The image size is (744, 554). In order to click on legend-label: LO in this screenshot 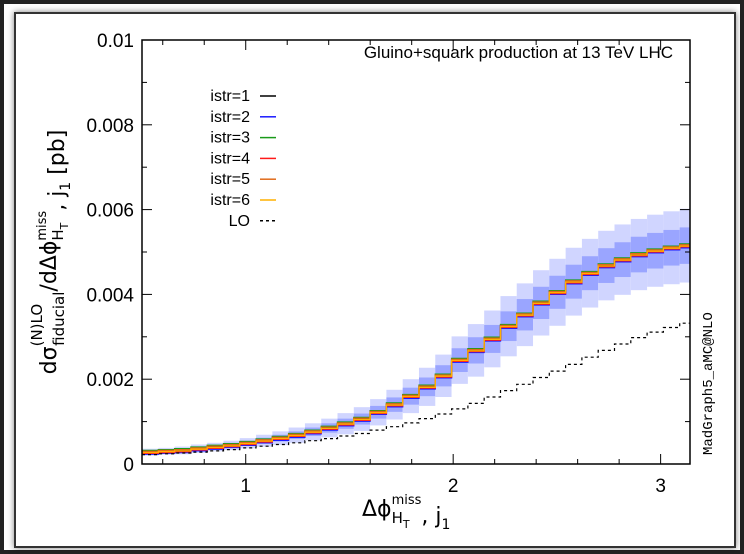, I will do `click(239, 221)`.